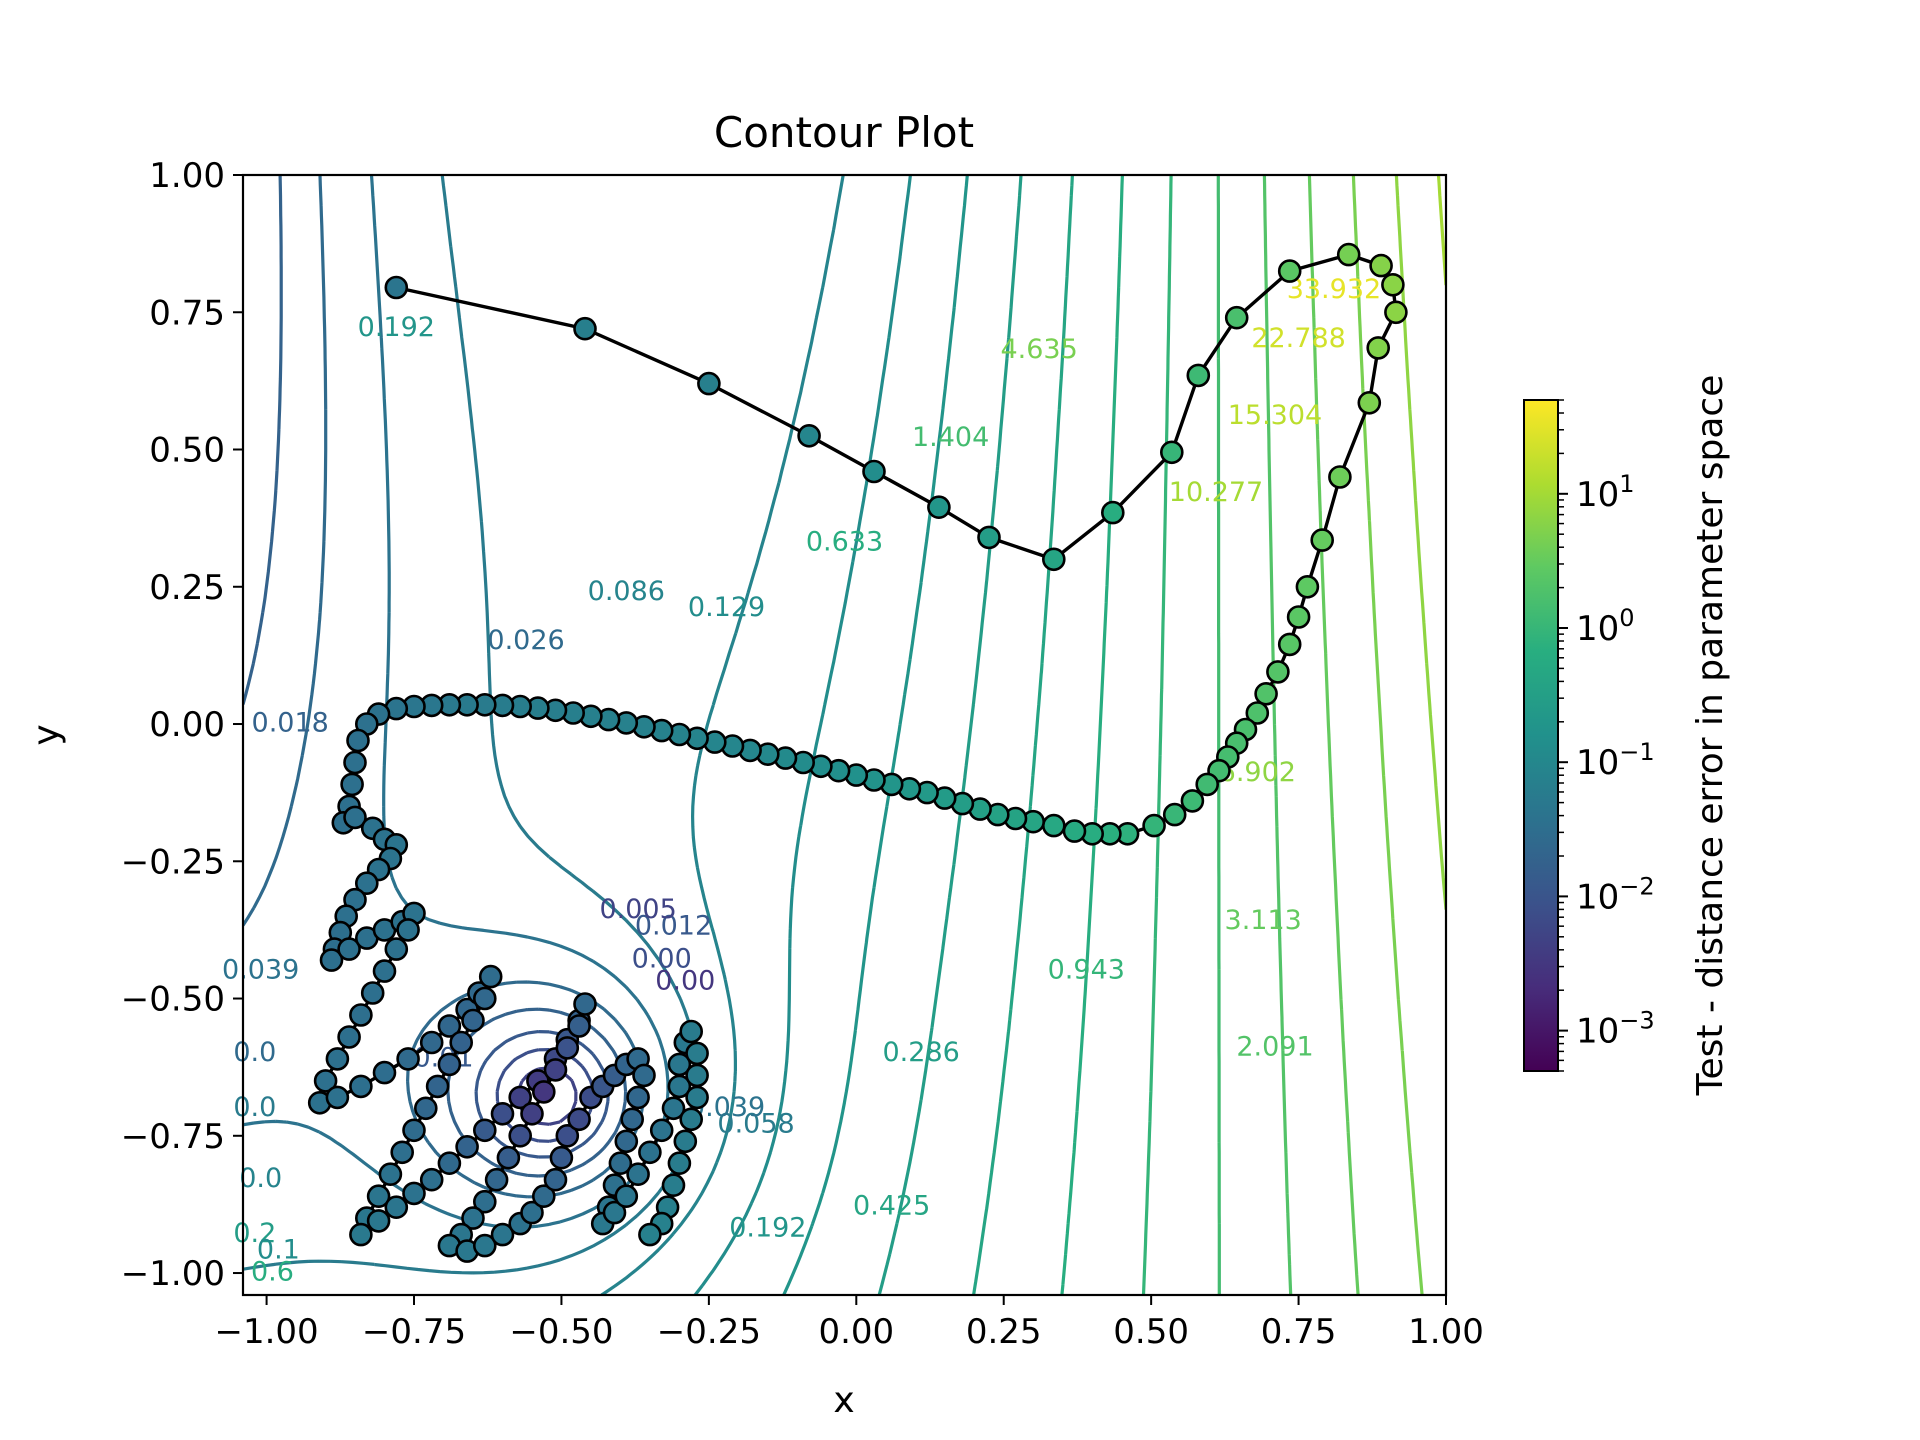  I want to click on contour-label: 0.086, so click(626, 591).